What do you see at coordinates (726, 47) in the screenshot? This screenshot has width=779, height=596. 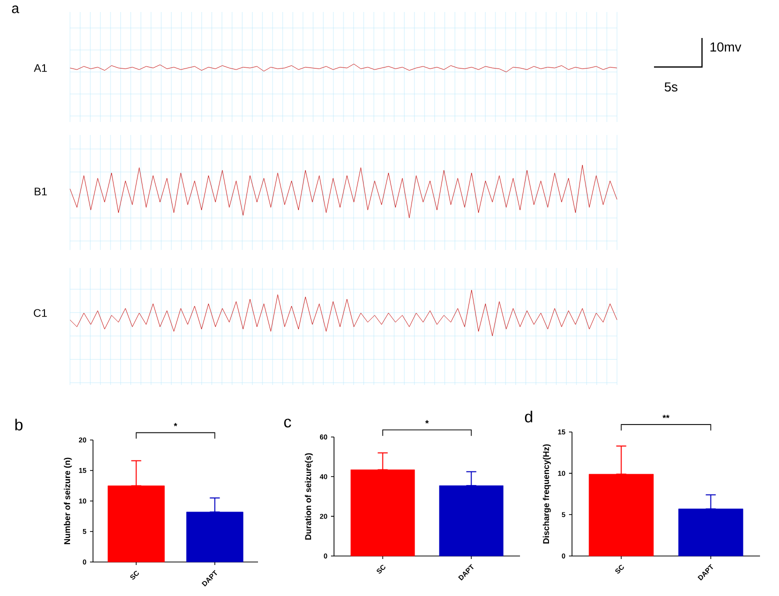 I see `text: 10mv` at bounding box center [726, 47].